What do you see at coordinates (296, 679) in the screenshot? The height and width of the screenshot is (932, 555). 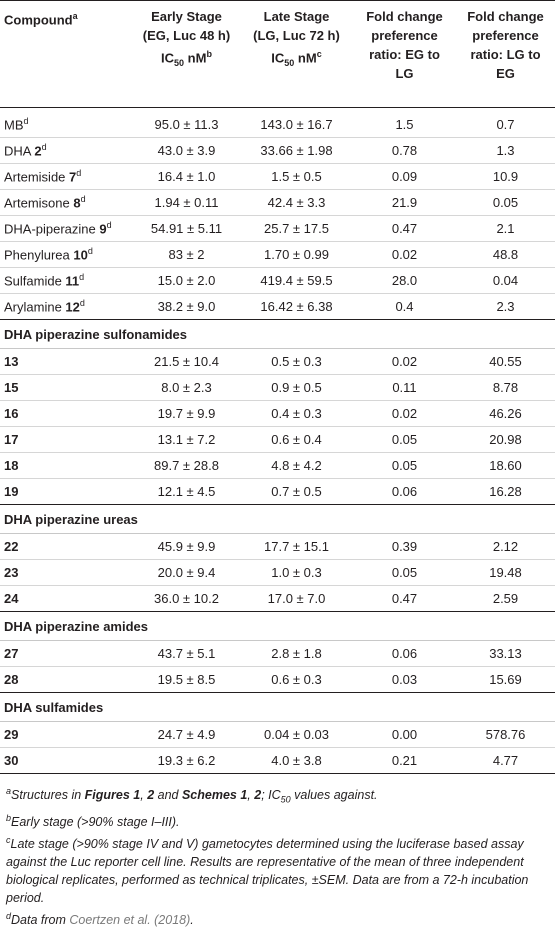 I see `late-stage-ic50: 0.6 ± 0.3` at bounding box center [296, 679].